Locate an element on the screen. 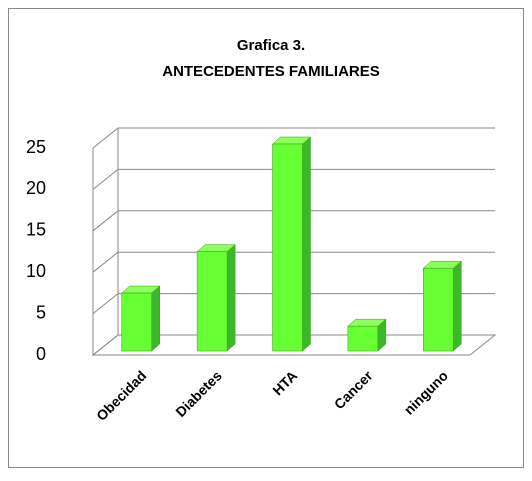  y-tick-label: 15 is located at coordinates (36, 230).